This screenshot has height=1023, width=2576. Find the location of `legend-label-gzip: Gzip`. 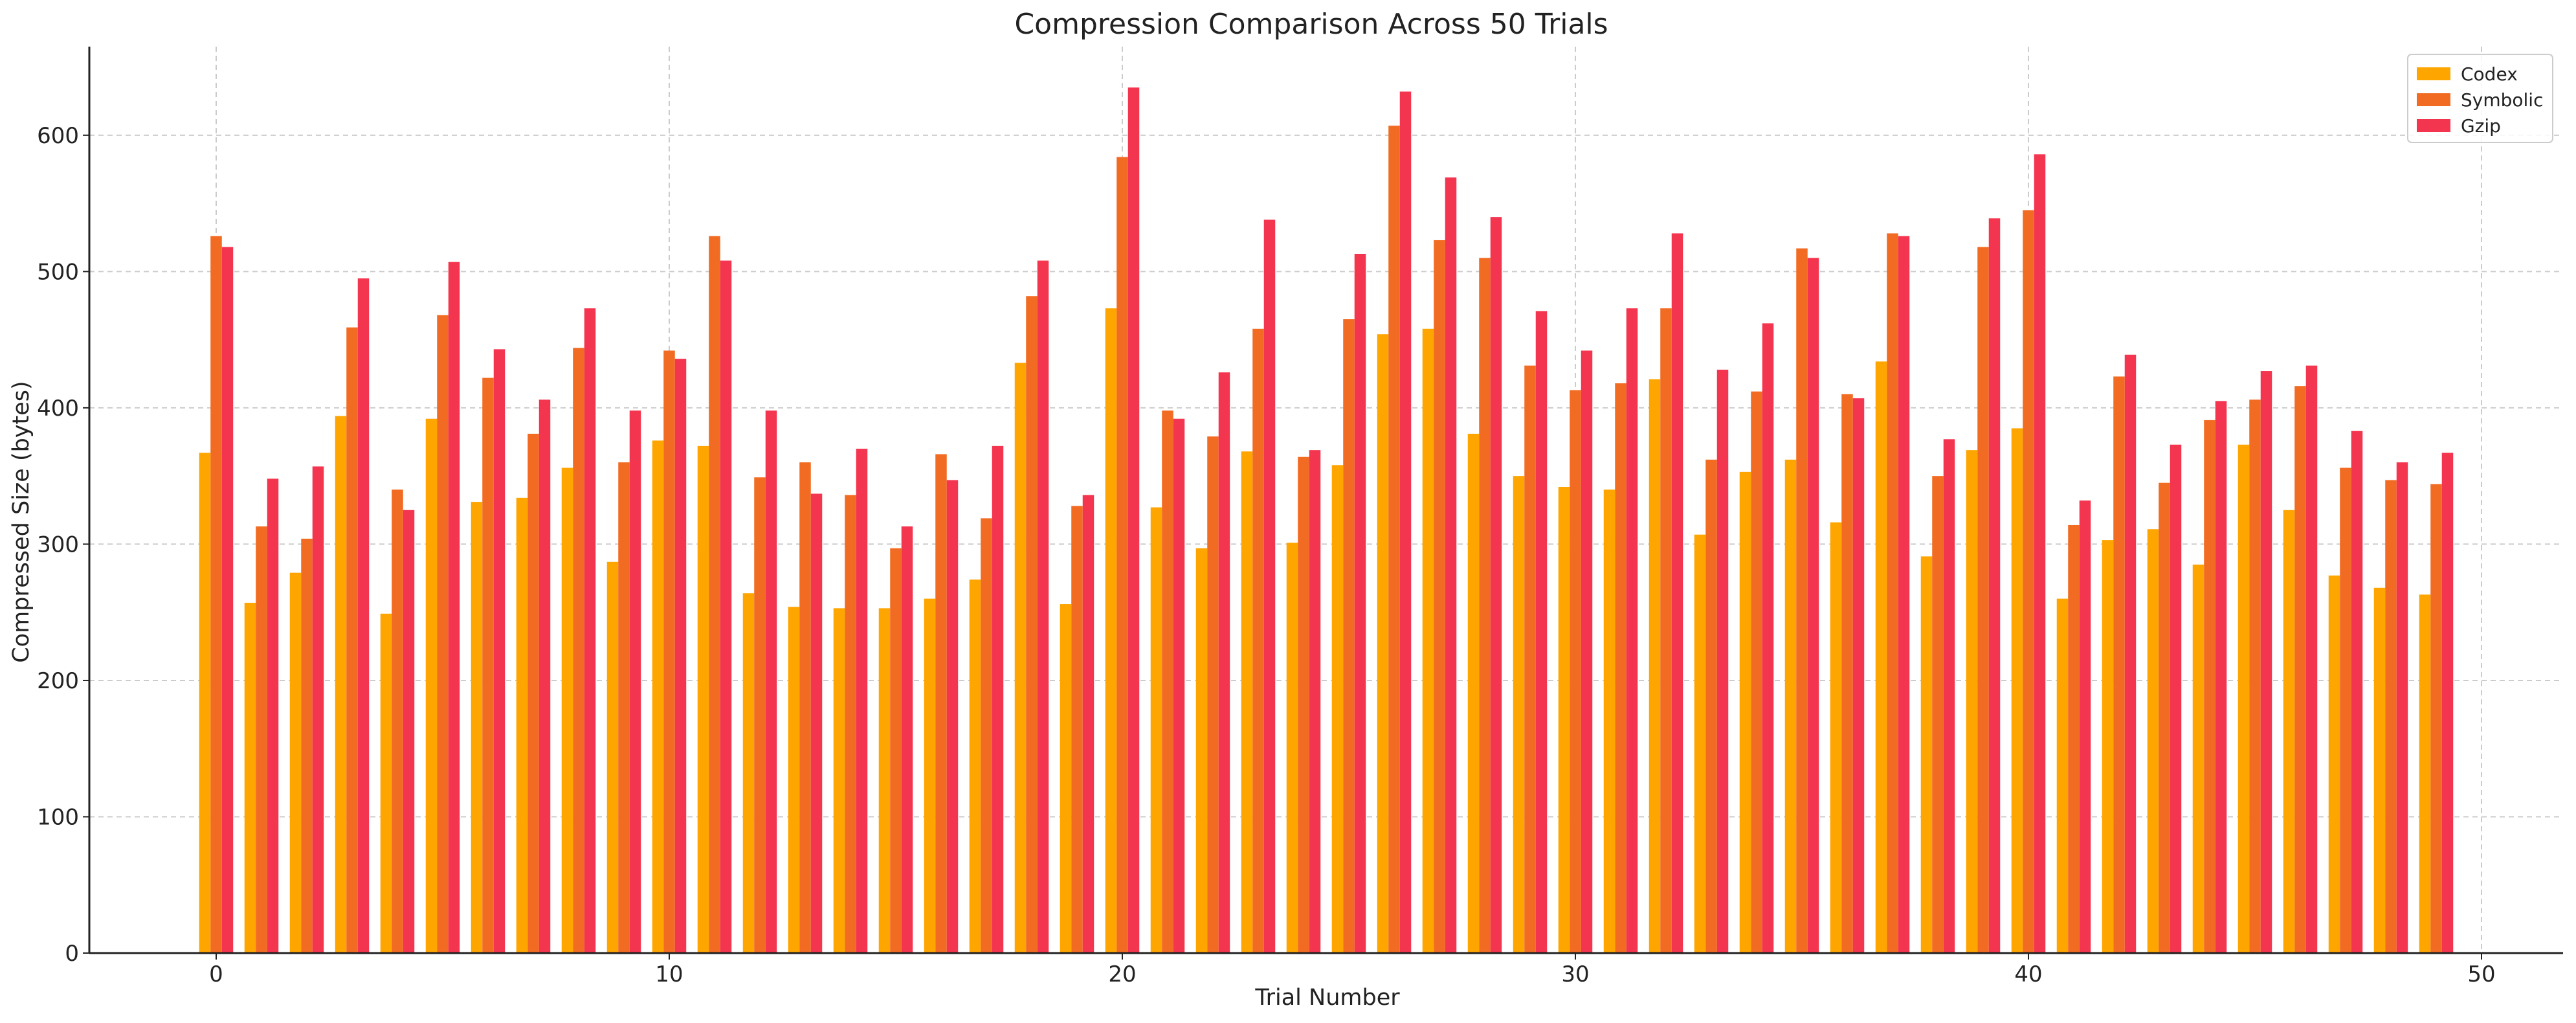

legend-label-gzip: Gzip is located at coordinates (2481, 126).